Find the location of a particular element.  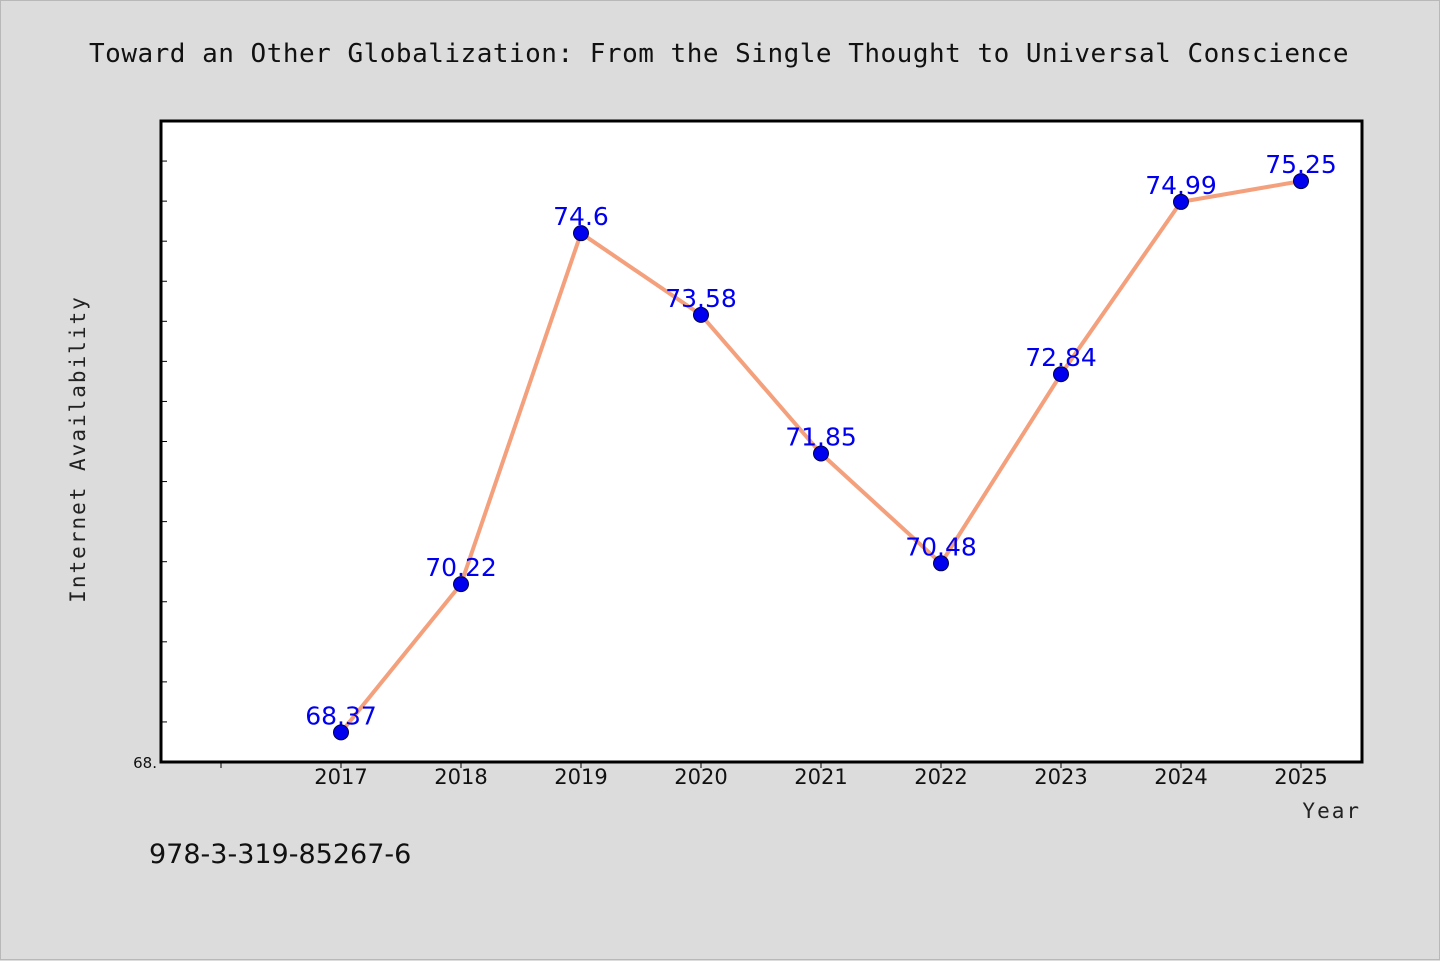

x-axis-title: Year is located at coordinates (1331, 811).